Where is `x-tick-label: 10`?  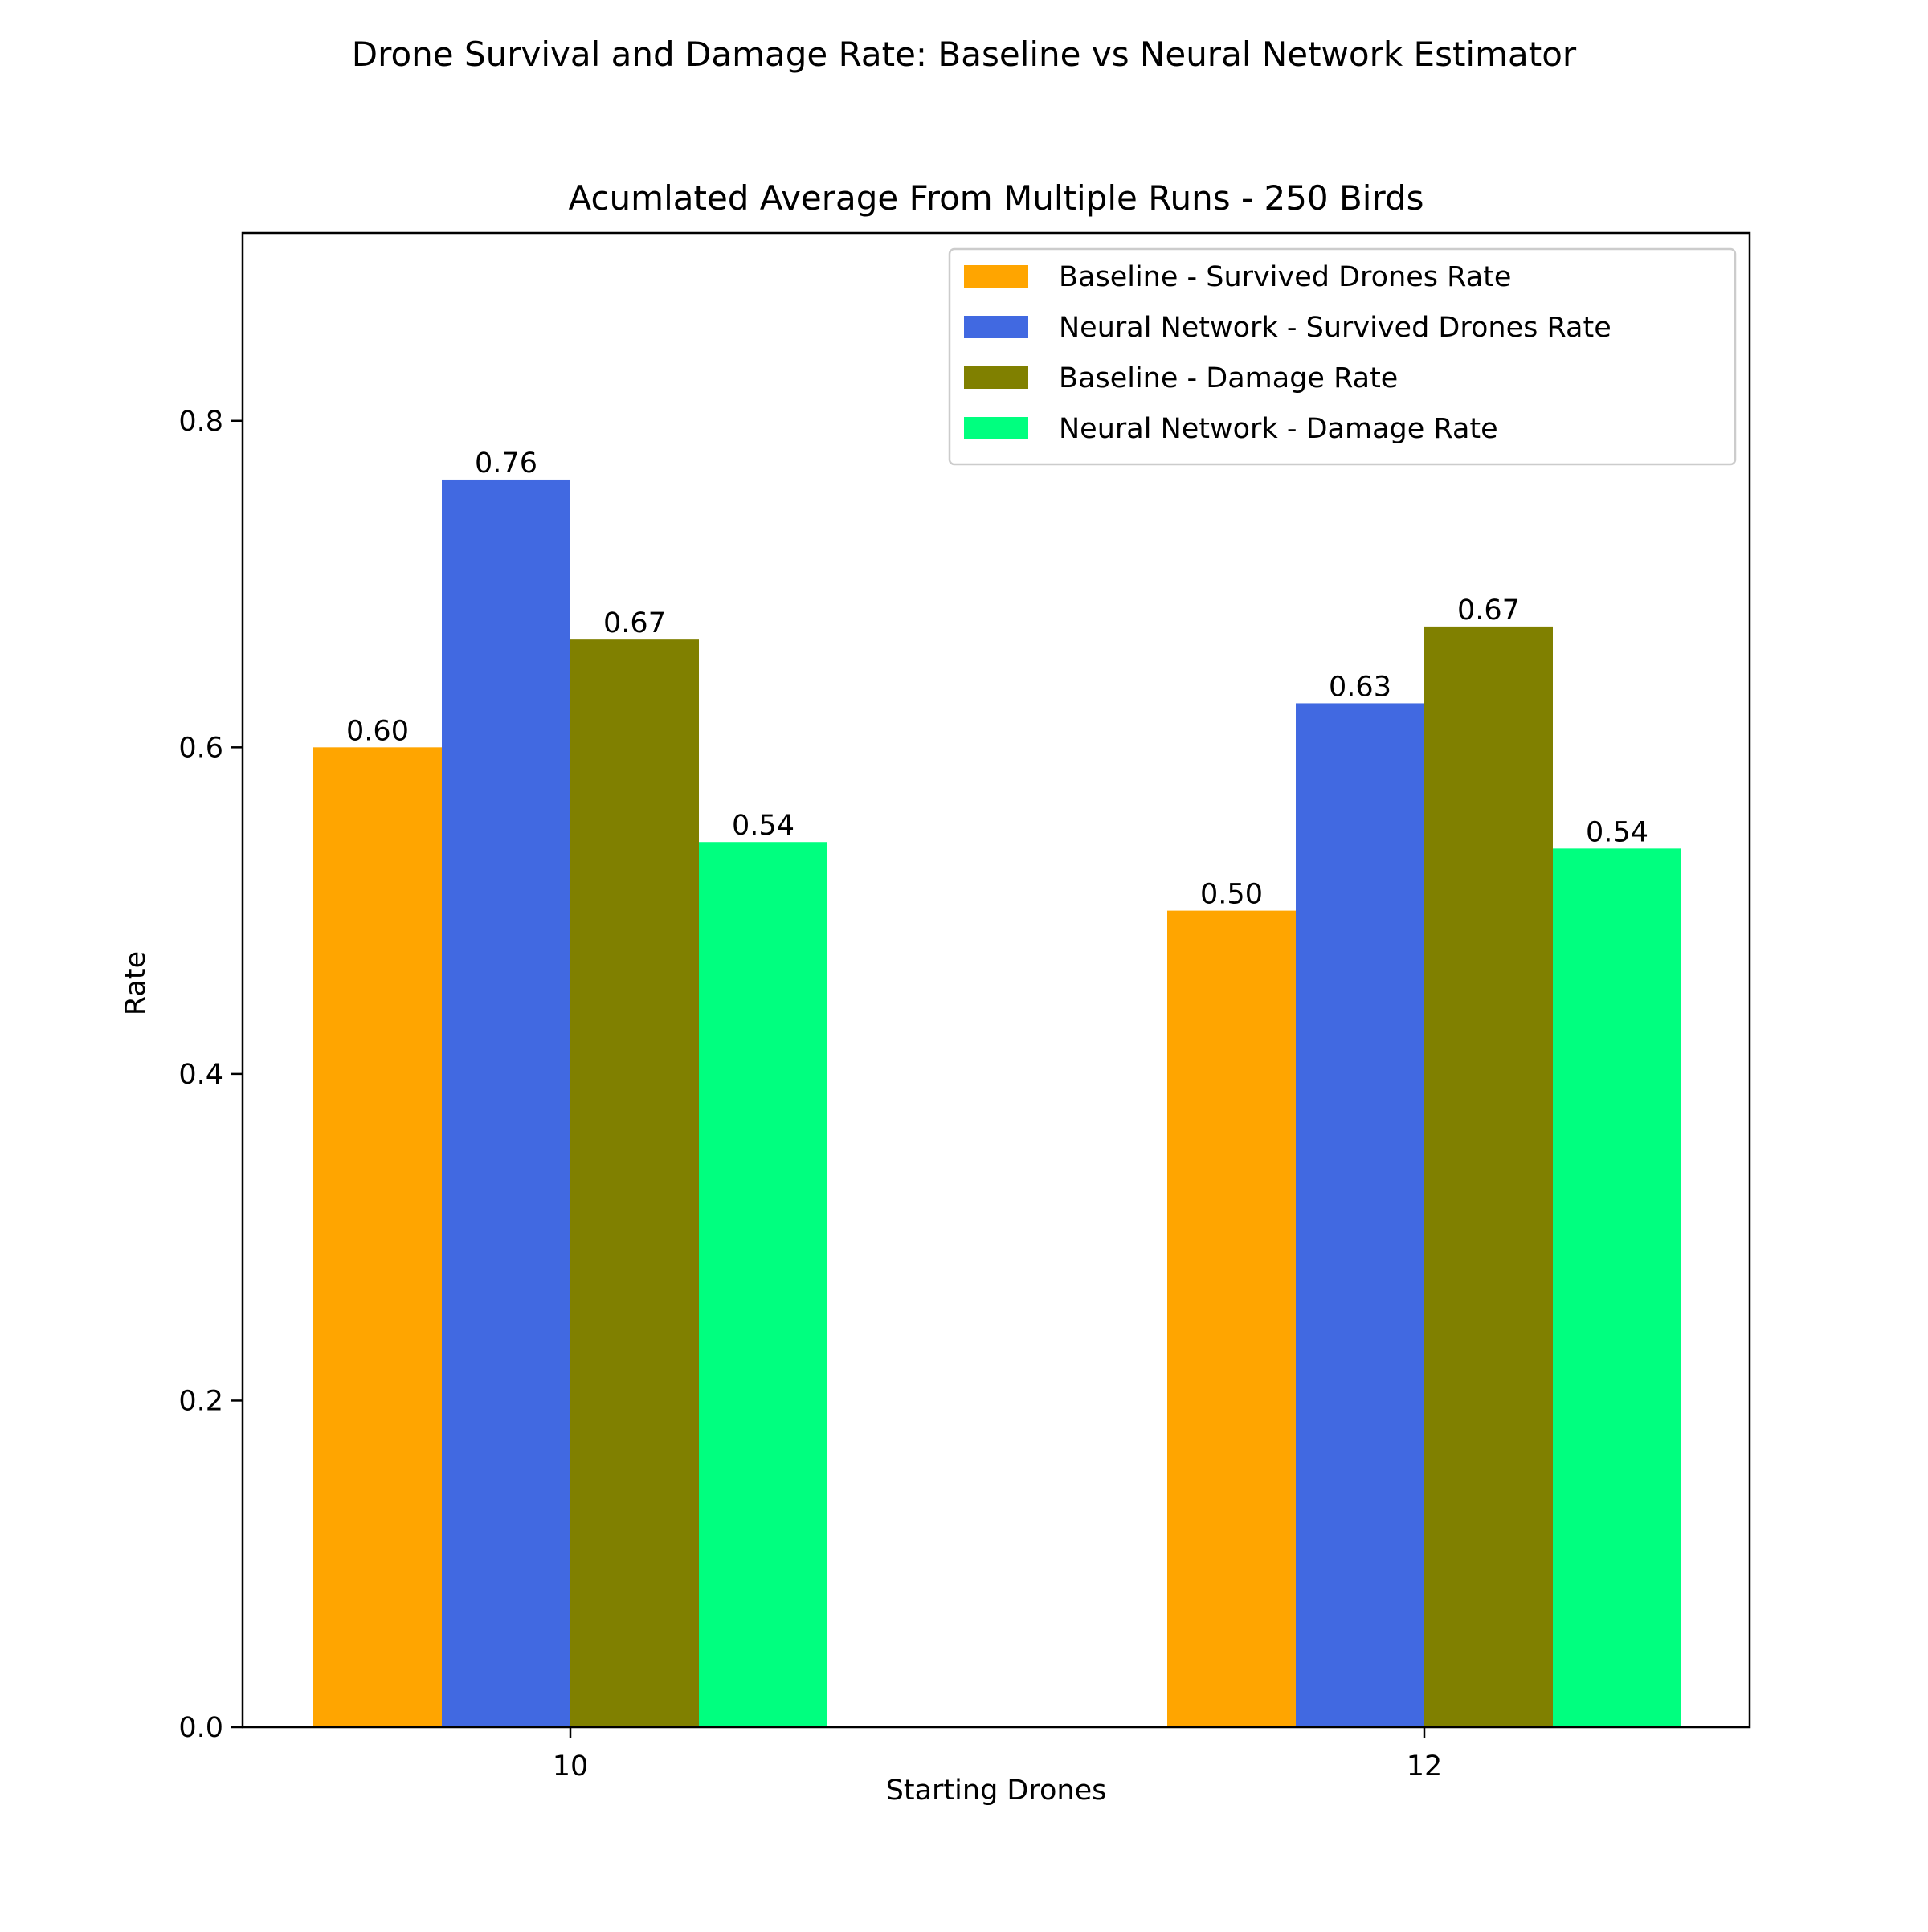
x-tick-label: 10 is located at coordinates (571, 1767).